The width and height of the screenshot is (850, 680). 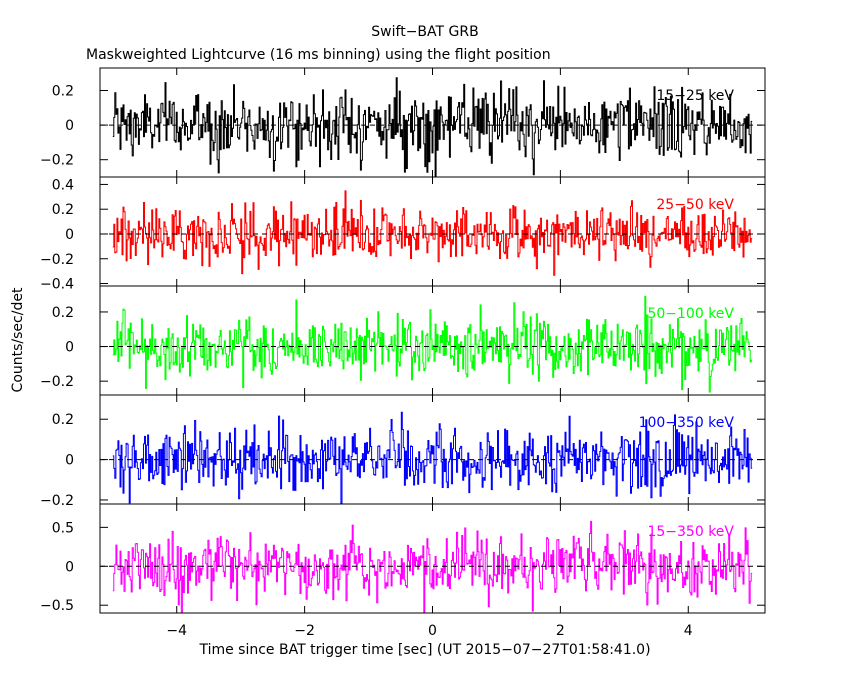 I want to click on band-label: 15−25 keV, so click(x=695, y=96).